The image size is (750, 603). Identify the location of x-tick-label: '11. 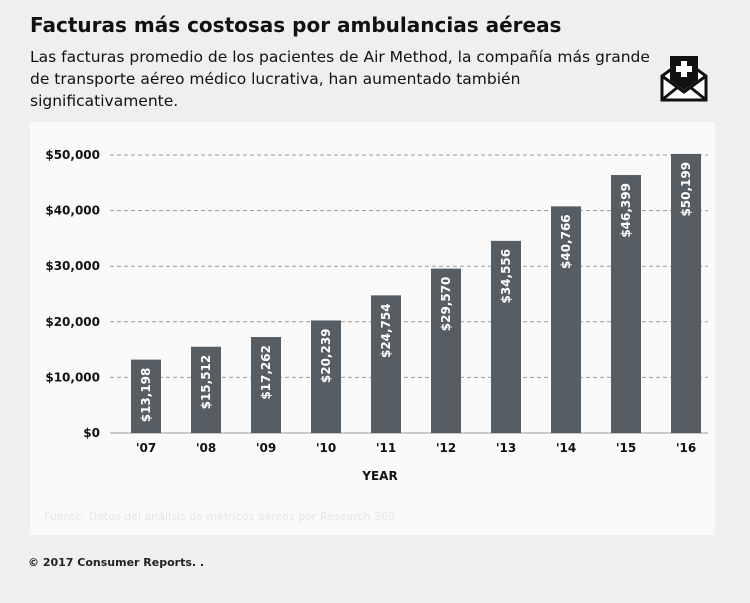
(386, 448).